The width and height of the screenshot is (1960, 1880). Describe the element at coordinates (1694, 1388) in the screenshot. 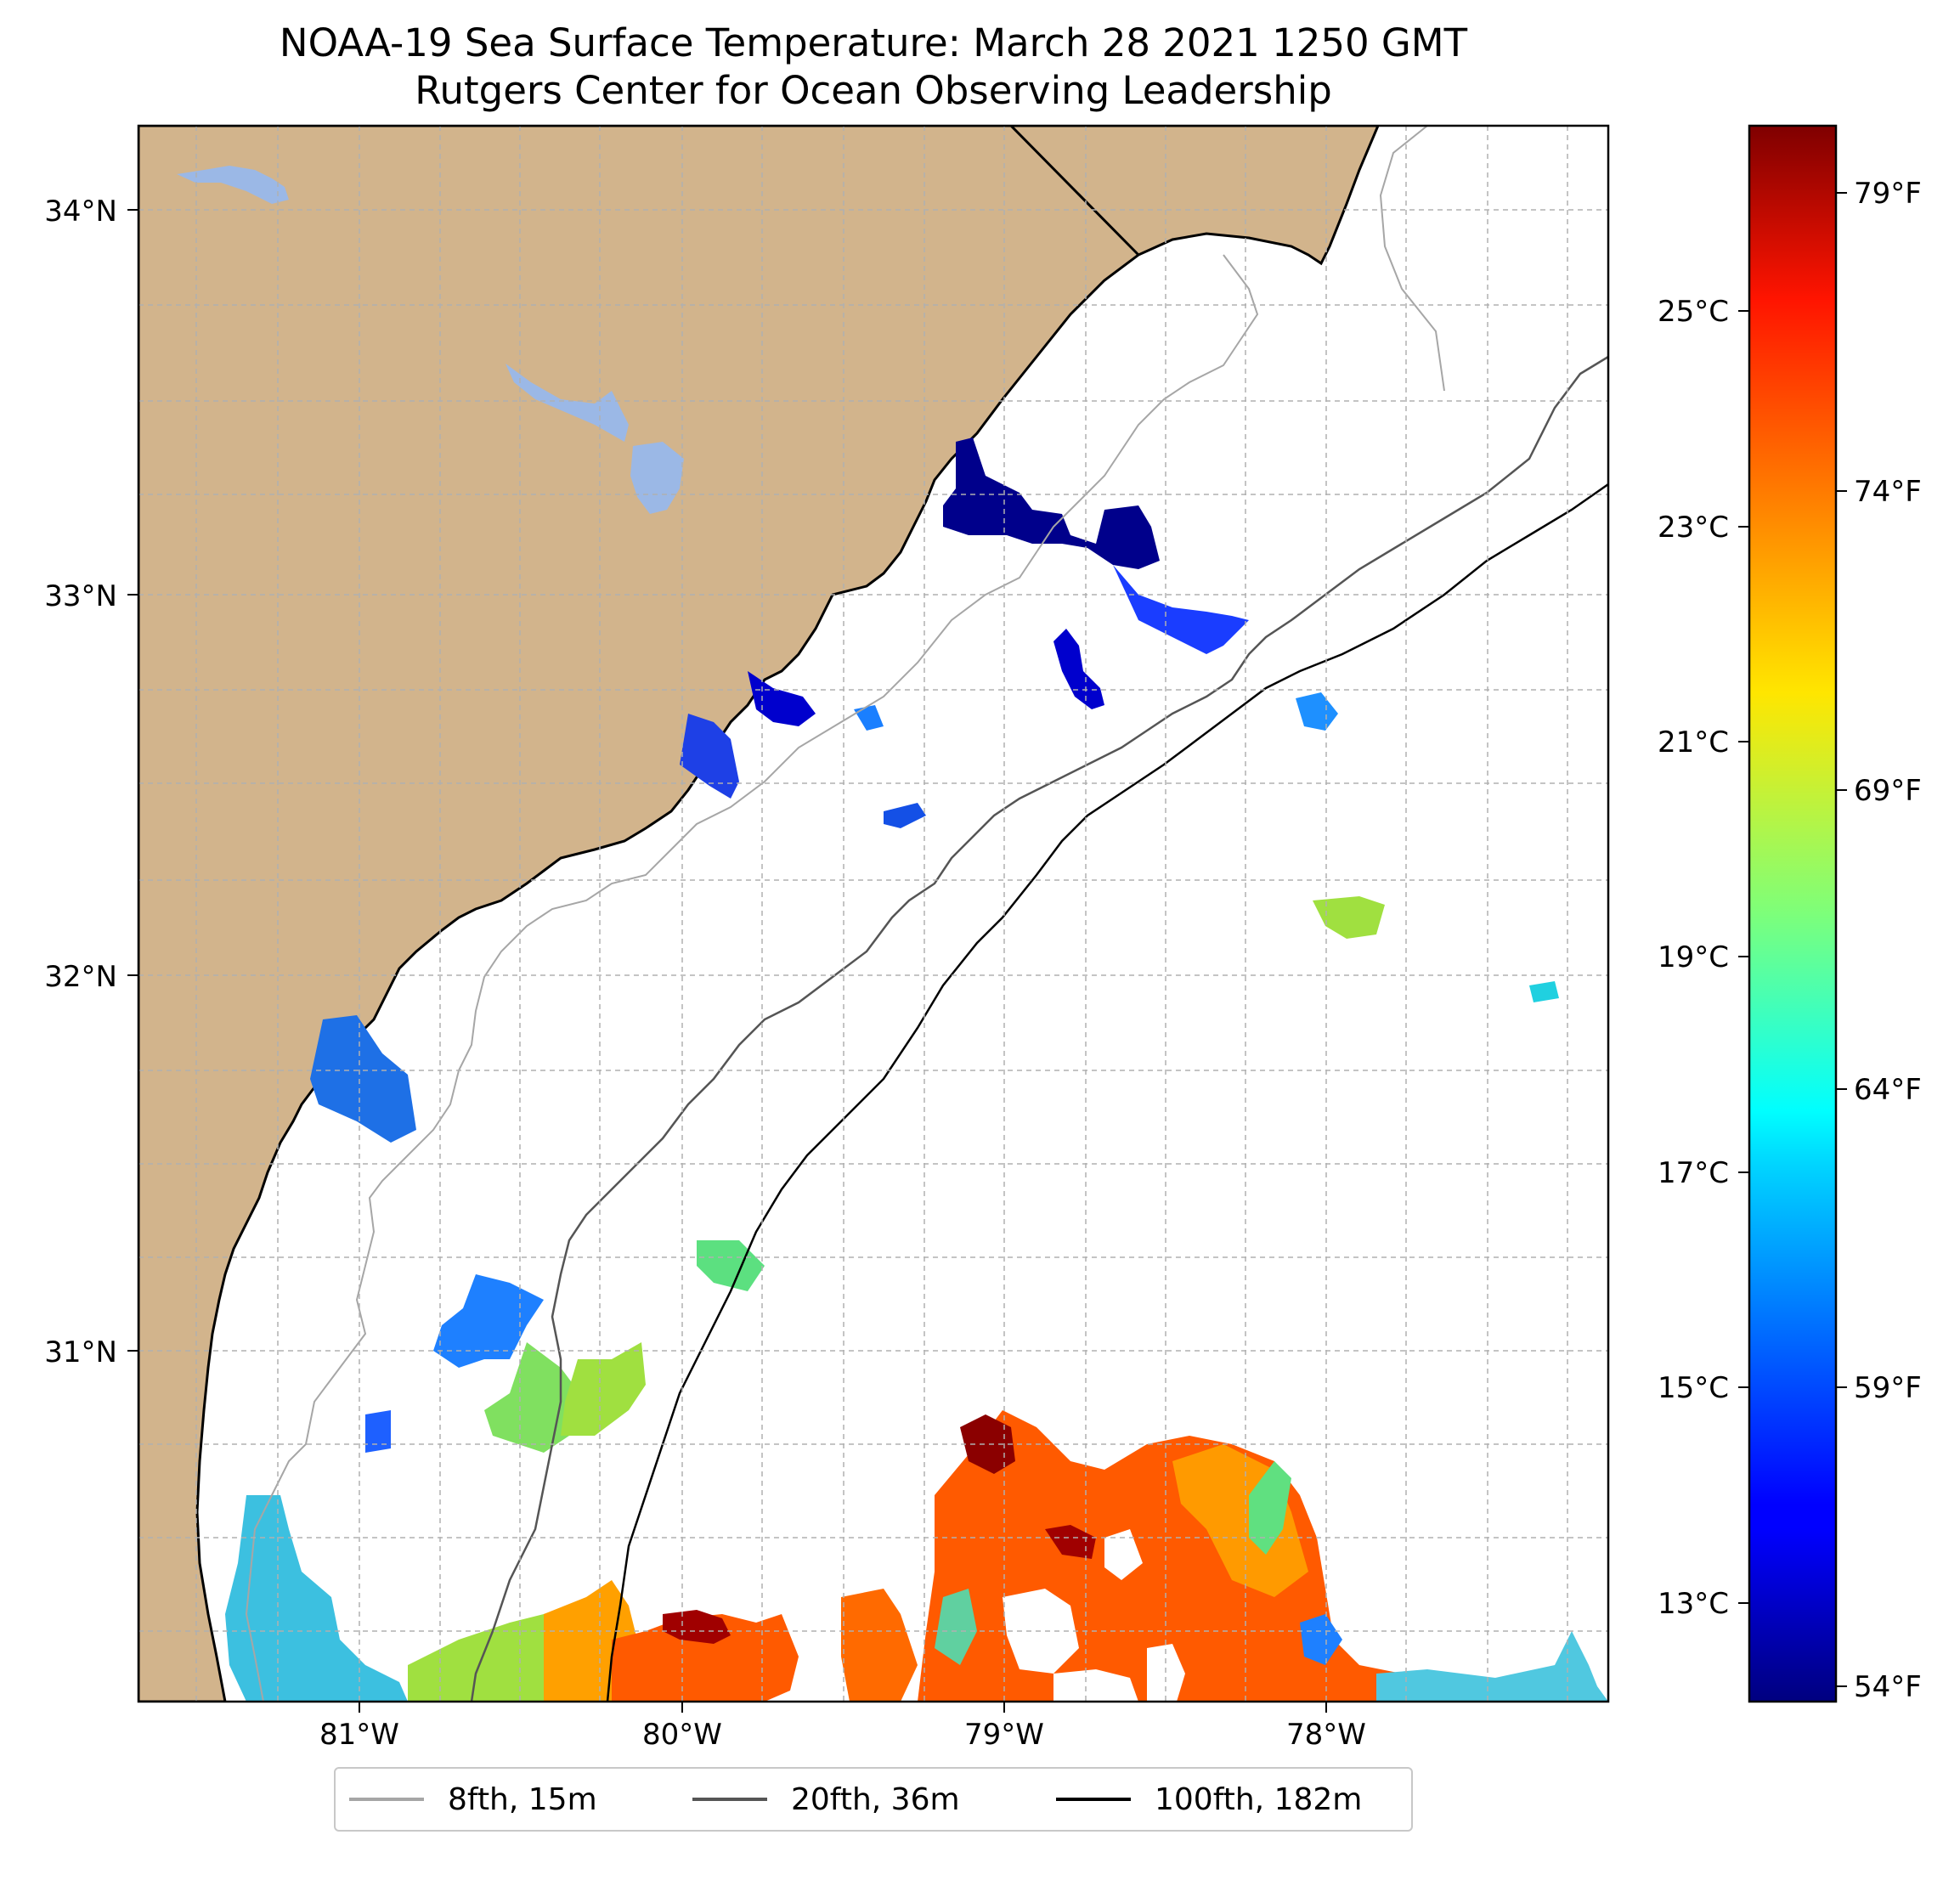

I see `cbar-label-15c: 15°C` at that location.